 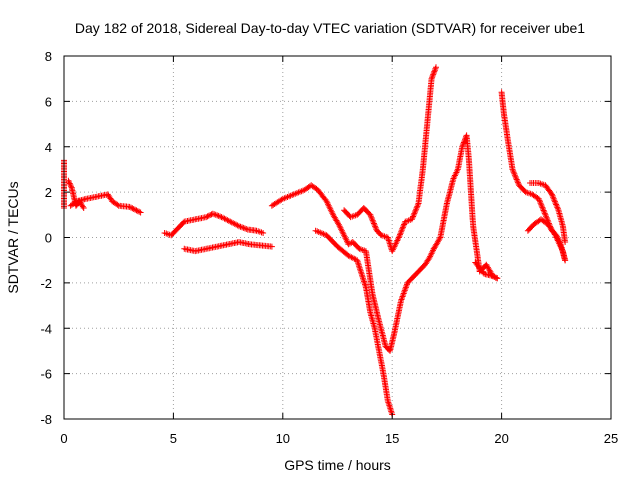 What do you see at coordinates (46, 374) in the screenshot?
I see `y-tick-label: -6` at bounding box center [46, 374].